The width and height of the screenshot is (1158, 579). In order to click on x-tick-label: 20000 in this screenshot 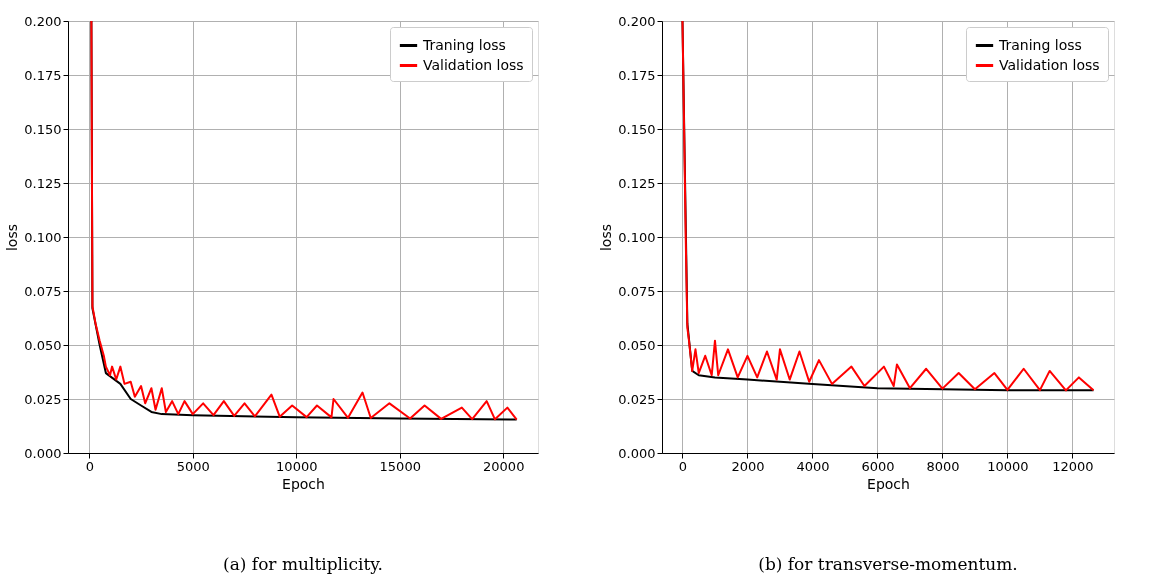, I will do `click(504, 466)`.